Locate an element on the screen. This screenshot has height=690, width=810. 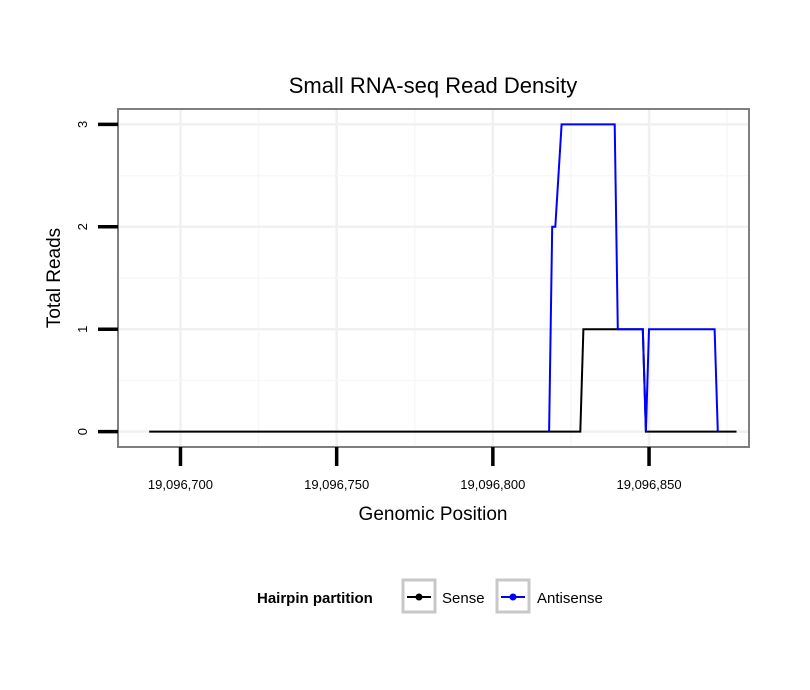
x-tick-label: 19,096,750 is located at coordinates (336, 484).